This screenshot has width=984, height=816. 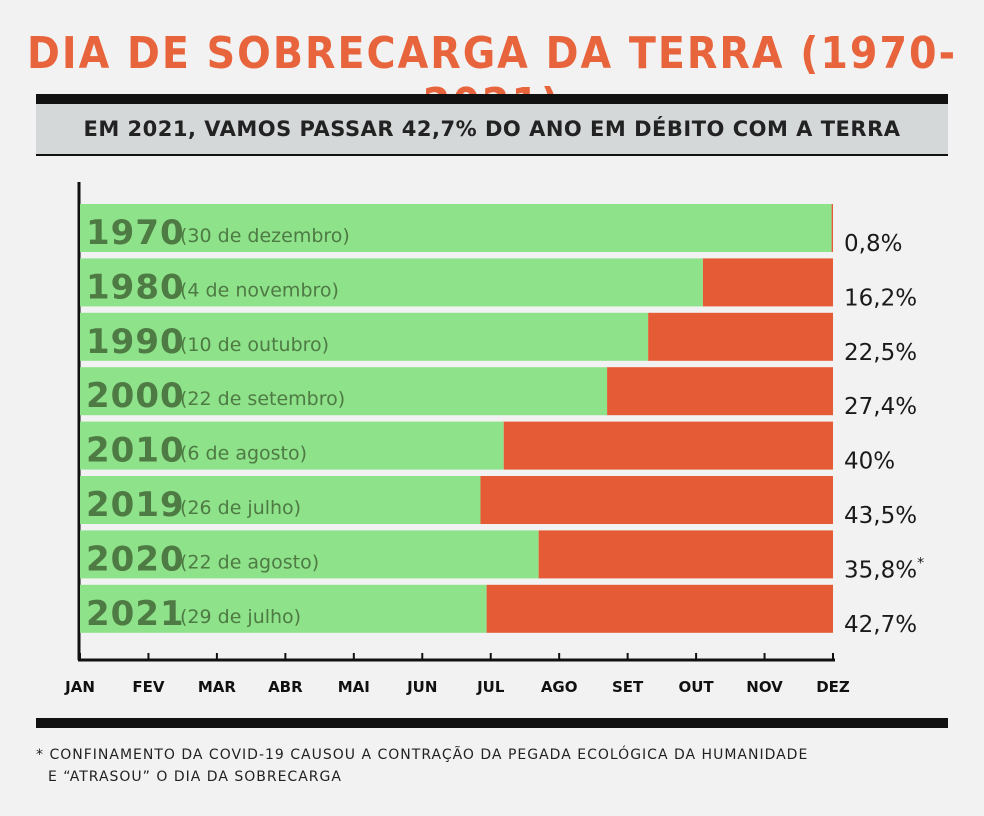 What do you see at coordinates (880, 298) in the screenshot?
I see `bar-deficit-label: 16,2%` at bounding box center [880, 298].